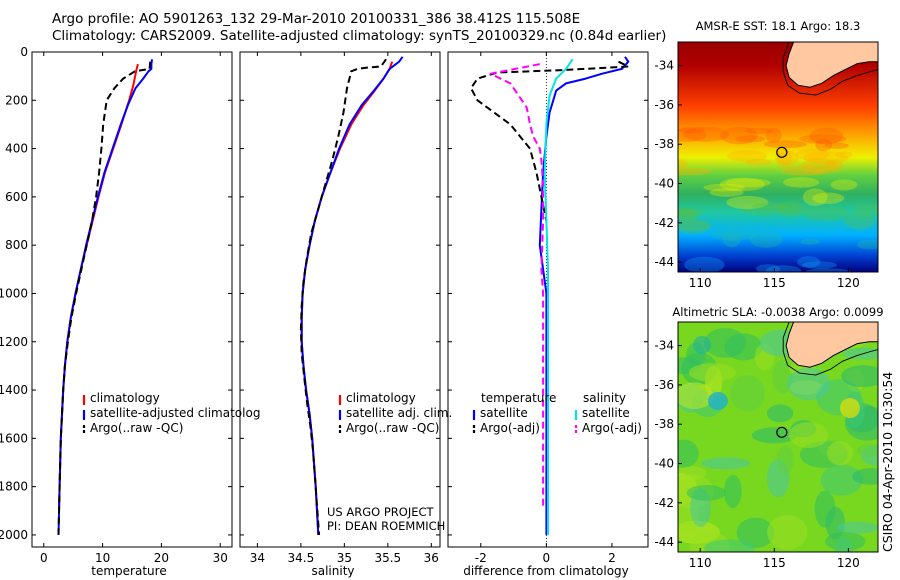 Image resolution: width=900 pixels, height=580 pixels. Describe the element at coordinates (14, 390) in the screenshot. I see `y-tick-label: 1400` at that location.